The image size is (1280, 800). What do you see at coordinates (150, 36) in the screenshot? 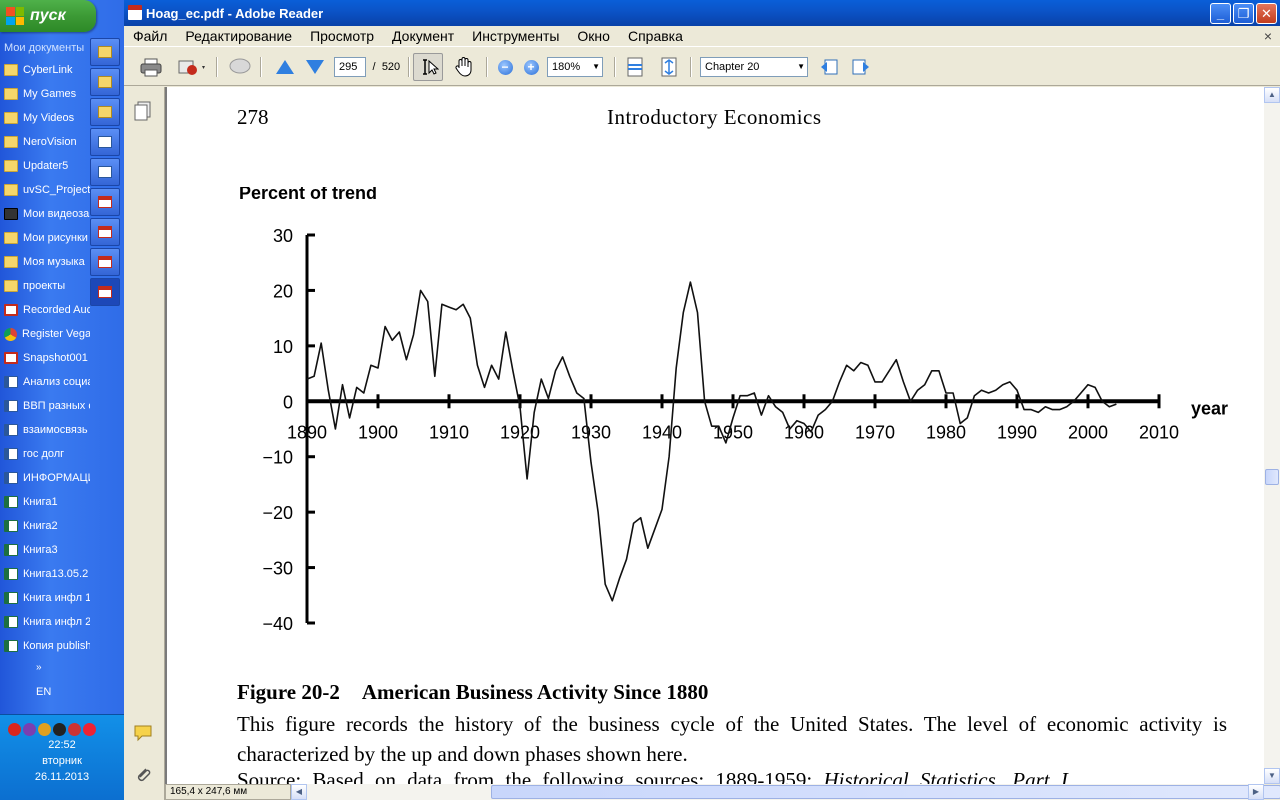
I see `menu-file: Файл` at bounding box center [150, 36].